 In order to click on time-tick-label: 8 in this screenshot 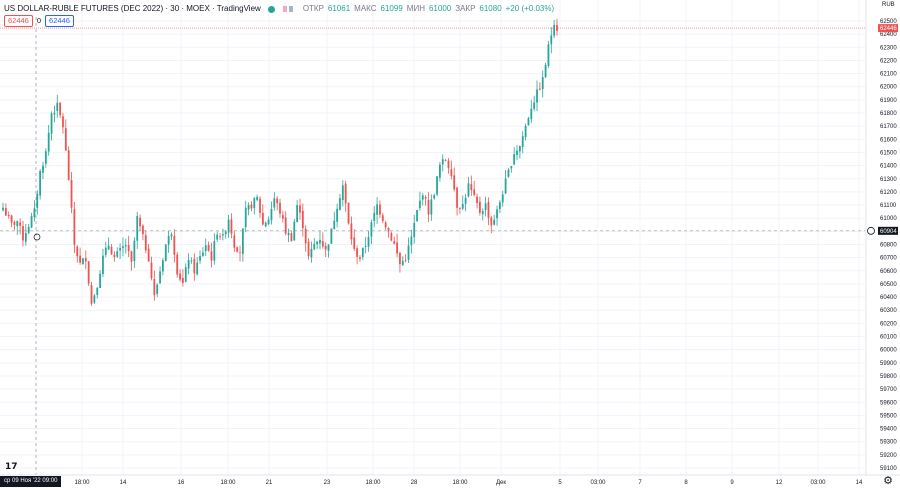, I will do `click(686, 483)`.